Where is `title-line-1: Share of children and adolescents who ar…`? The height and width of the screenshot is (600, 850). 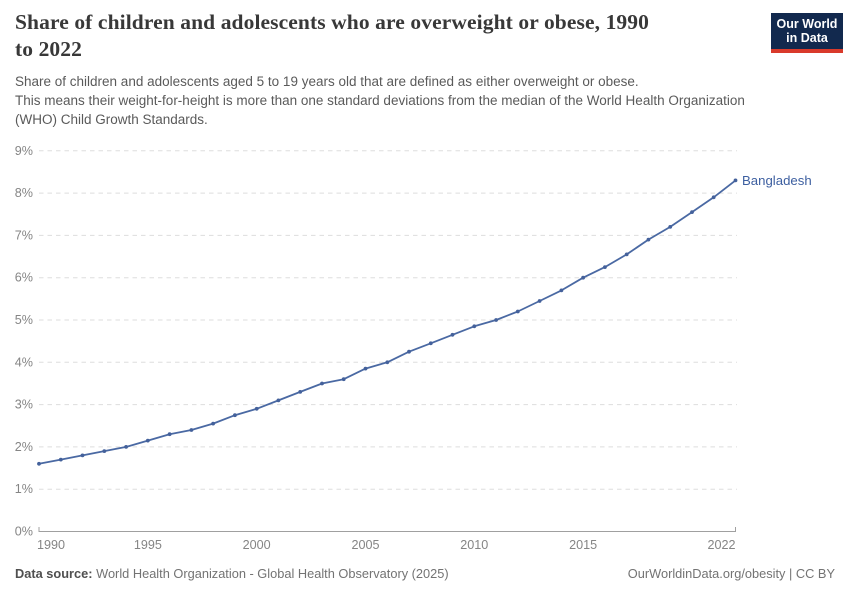 title-line-1: Share of children and adolescents who ar… is located at coordinates (332, 22).